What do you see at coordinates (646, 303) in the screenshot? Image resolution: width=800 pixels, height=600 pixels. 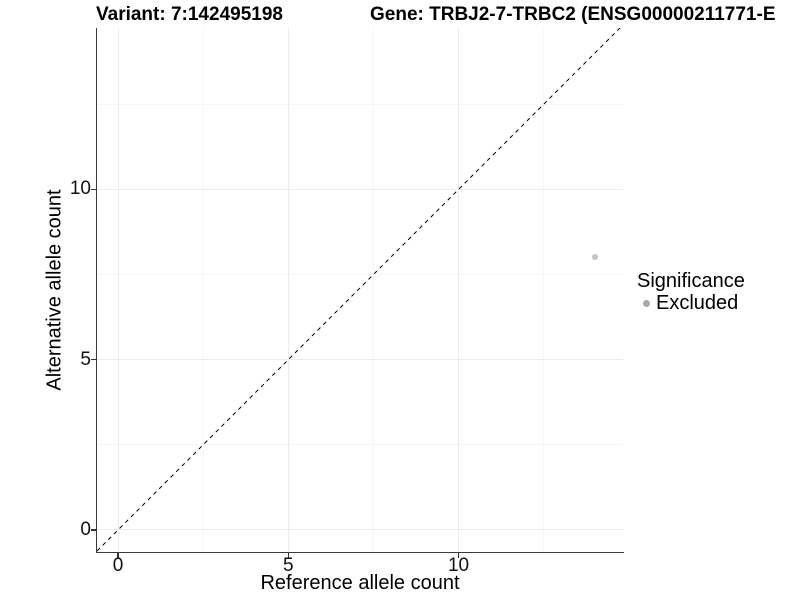 I see `legend-marker-icon` at bounding box center [646, 303].